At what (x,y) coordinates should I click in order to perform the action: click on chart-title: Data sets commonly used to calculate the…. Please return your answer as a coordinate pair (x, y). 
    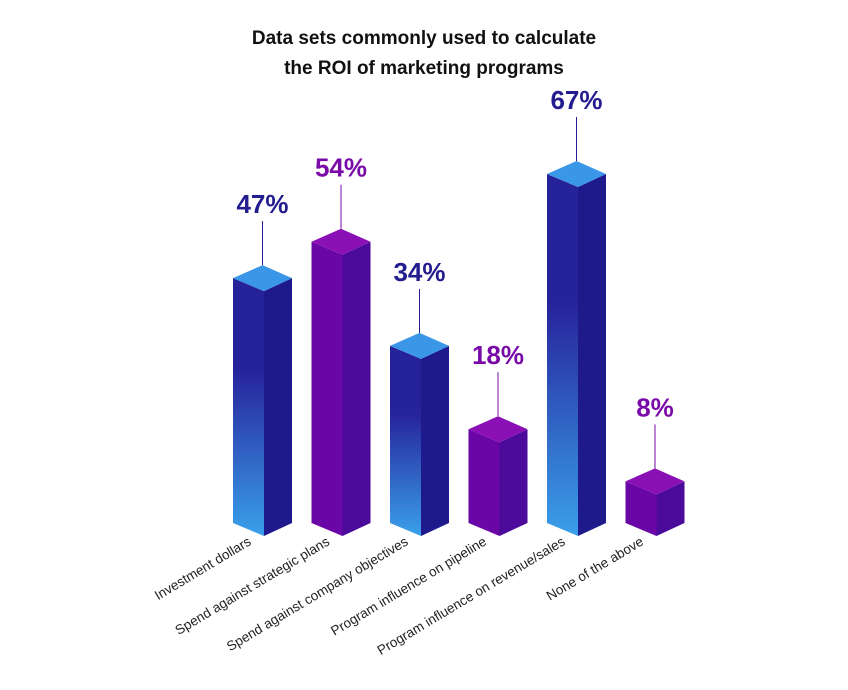
    Looking at the image, I should click on (424, 54).